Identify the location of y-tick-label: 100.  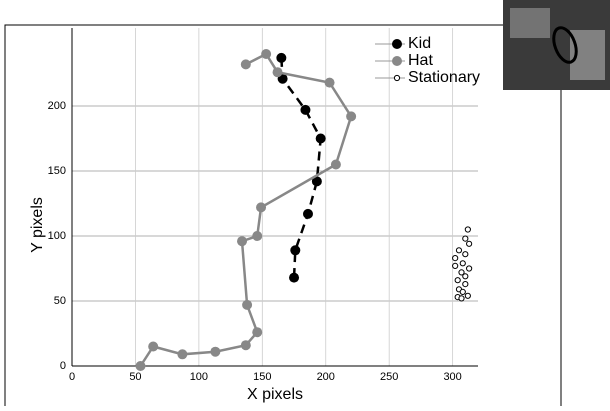
(57, 236).